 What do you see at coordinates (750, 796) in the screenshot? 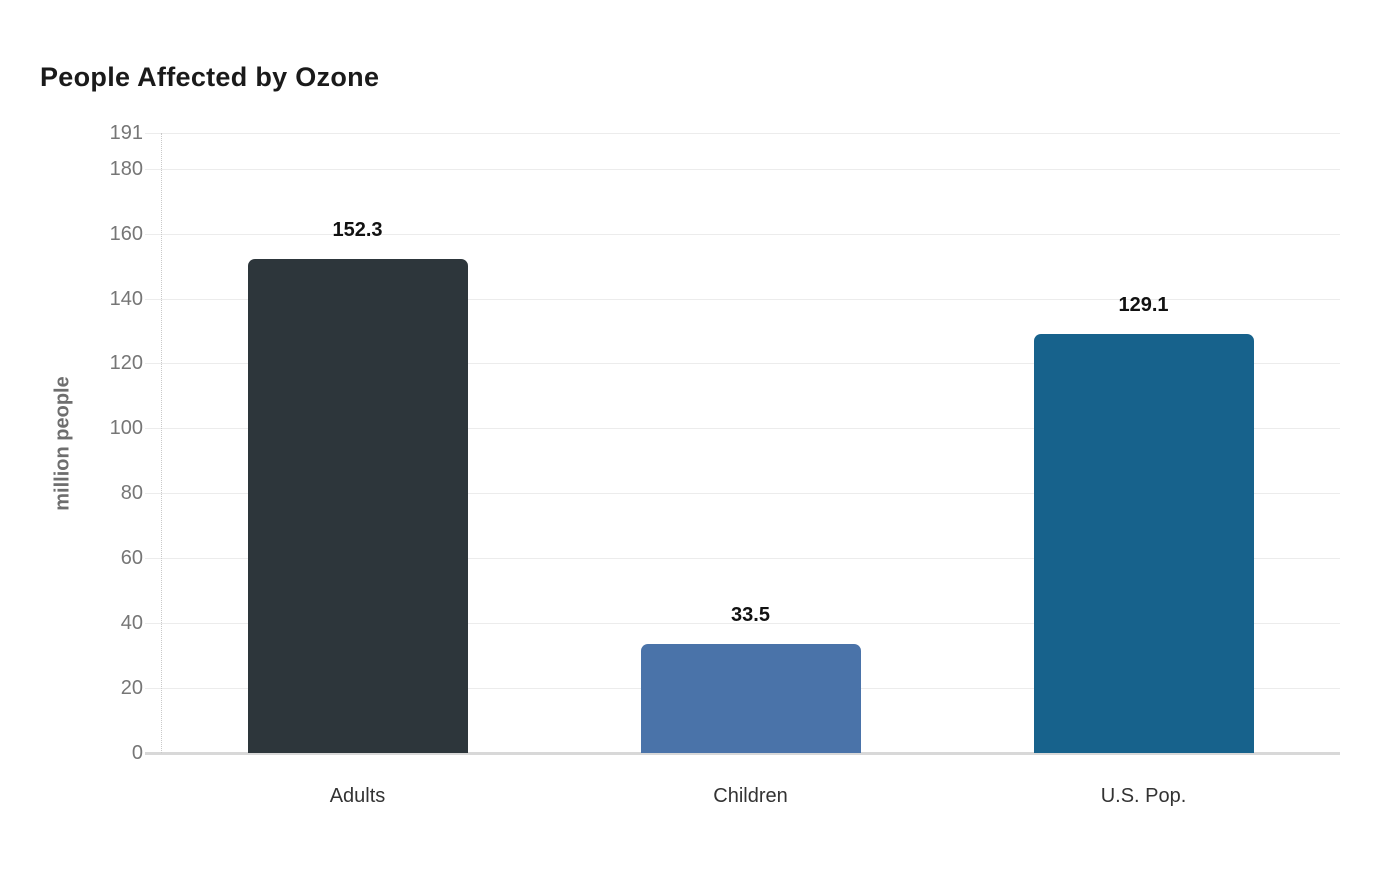
I see `x-tick-label-children: Children` at bounding box center [750, 796].